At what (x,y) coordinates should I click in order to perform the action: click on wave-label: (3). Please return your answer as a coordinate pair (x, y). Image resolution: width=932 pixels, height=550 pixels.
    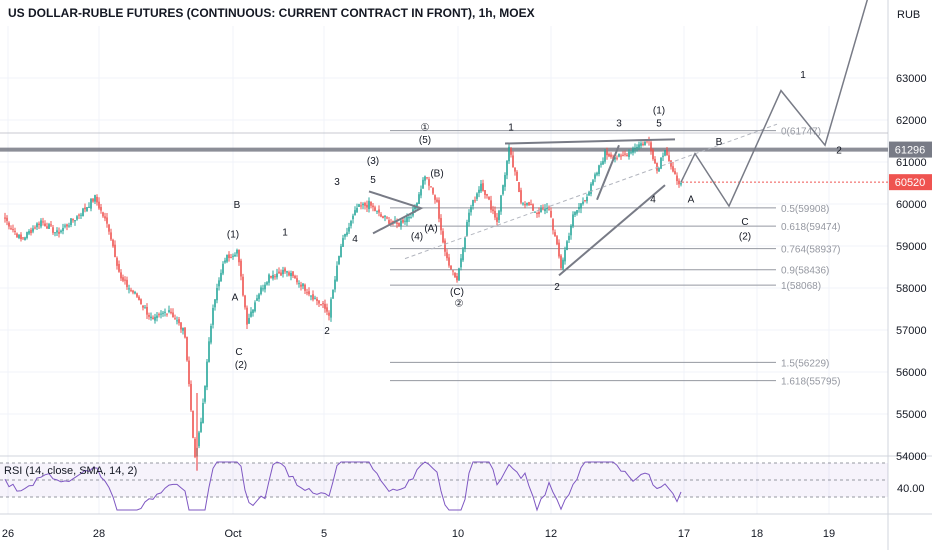
    Looking at the image, I should click on (373, 161).